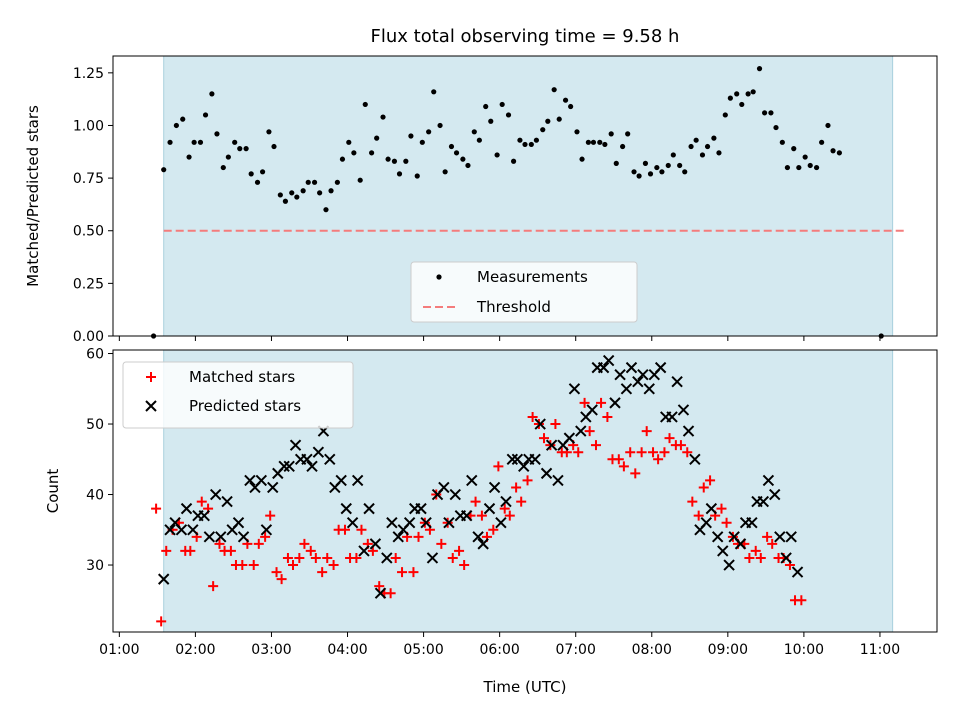  What do you see at coordinates (347, 650) in the screenshot?
I see `x-tick-label: 04:00` at bounding box center [347, 650].